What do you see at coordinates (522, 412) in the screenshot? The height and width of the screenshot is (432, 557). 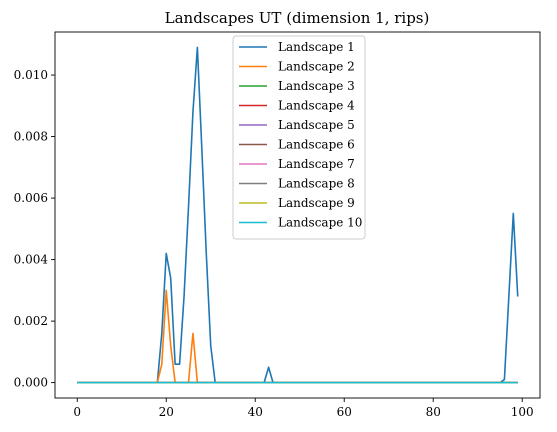 I see `x-tick-label: 100` at bounding box center [522, 412].